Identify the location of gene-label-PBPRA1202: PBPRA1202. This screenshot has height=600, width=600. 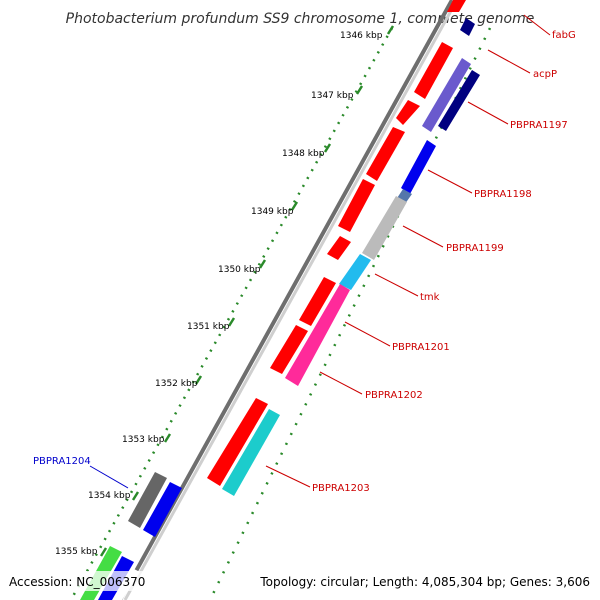
(394, 395).